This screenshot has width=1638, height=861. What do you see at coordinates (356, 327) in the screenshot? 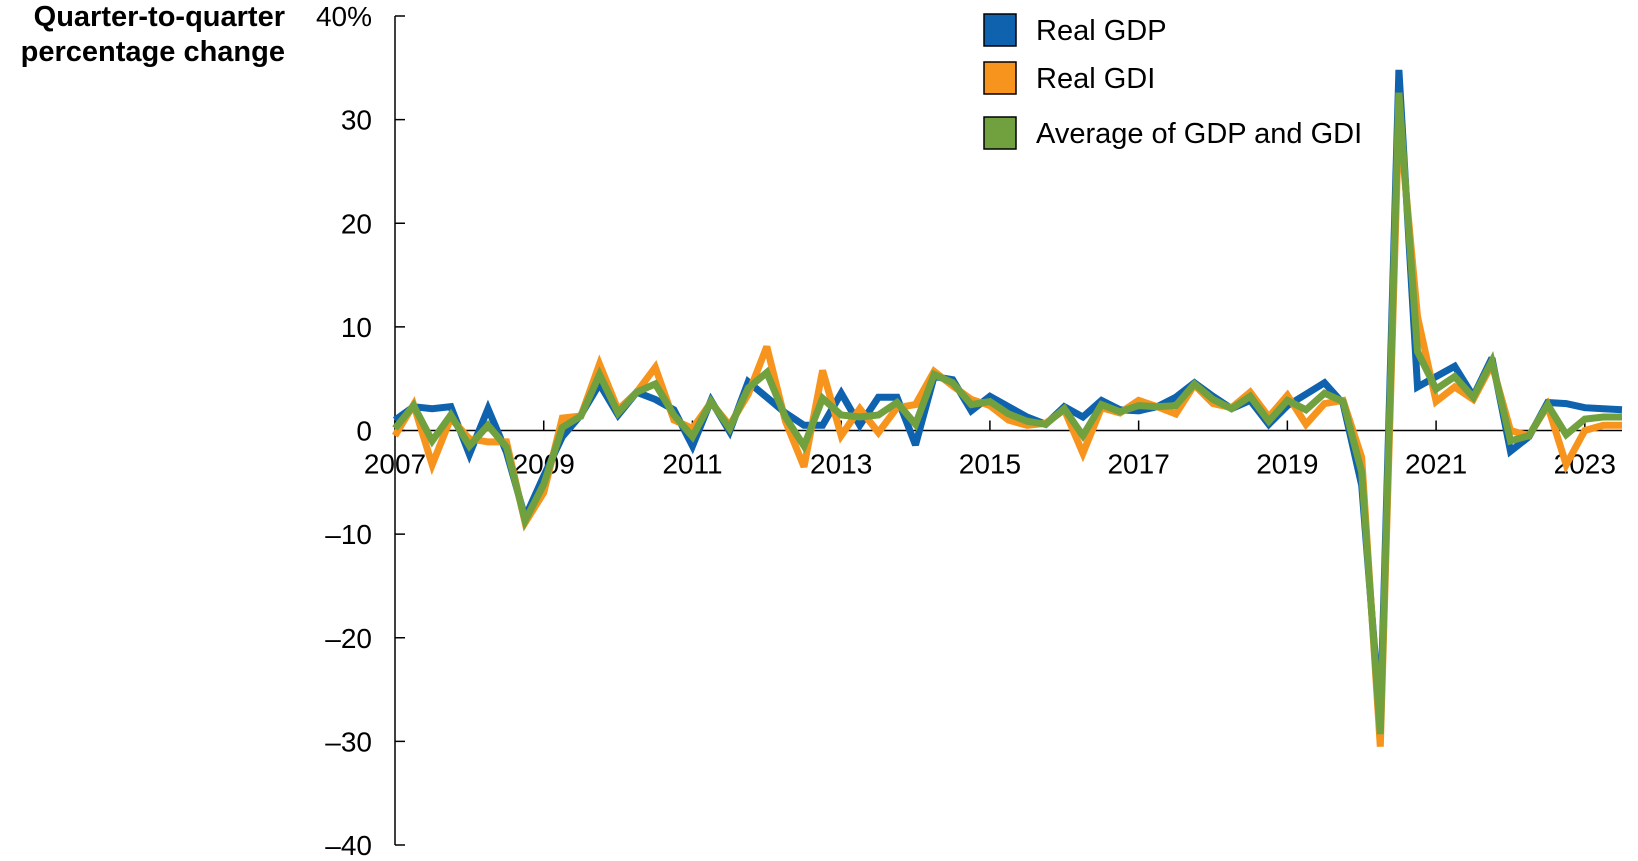
I see `y-tick-label: 10` at bounding box center [356, 327].